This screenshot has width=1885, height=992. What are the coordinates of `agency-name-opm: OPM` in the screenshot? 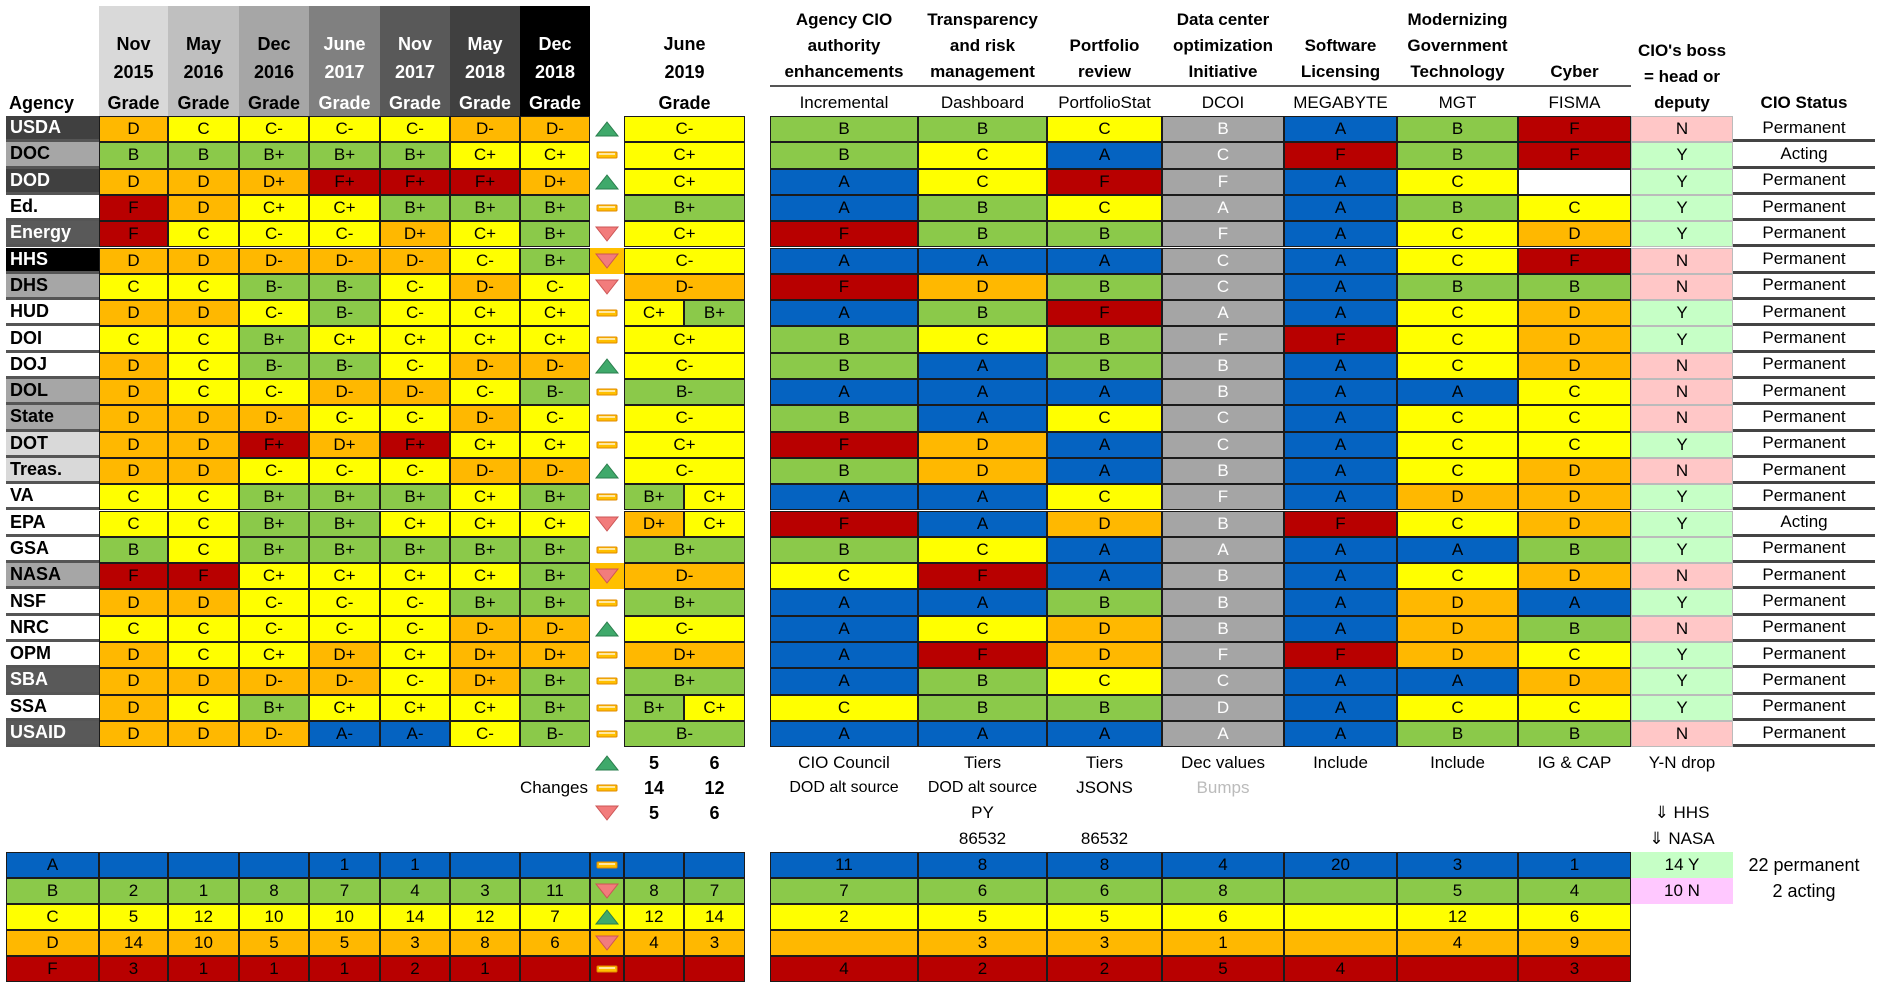 It's located at (52, 655).